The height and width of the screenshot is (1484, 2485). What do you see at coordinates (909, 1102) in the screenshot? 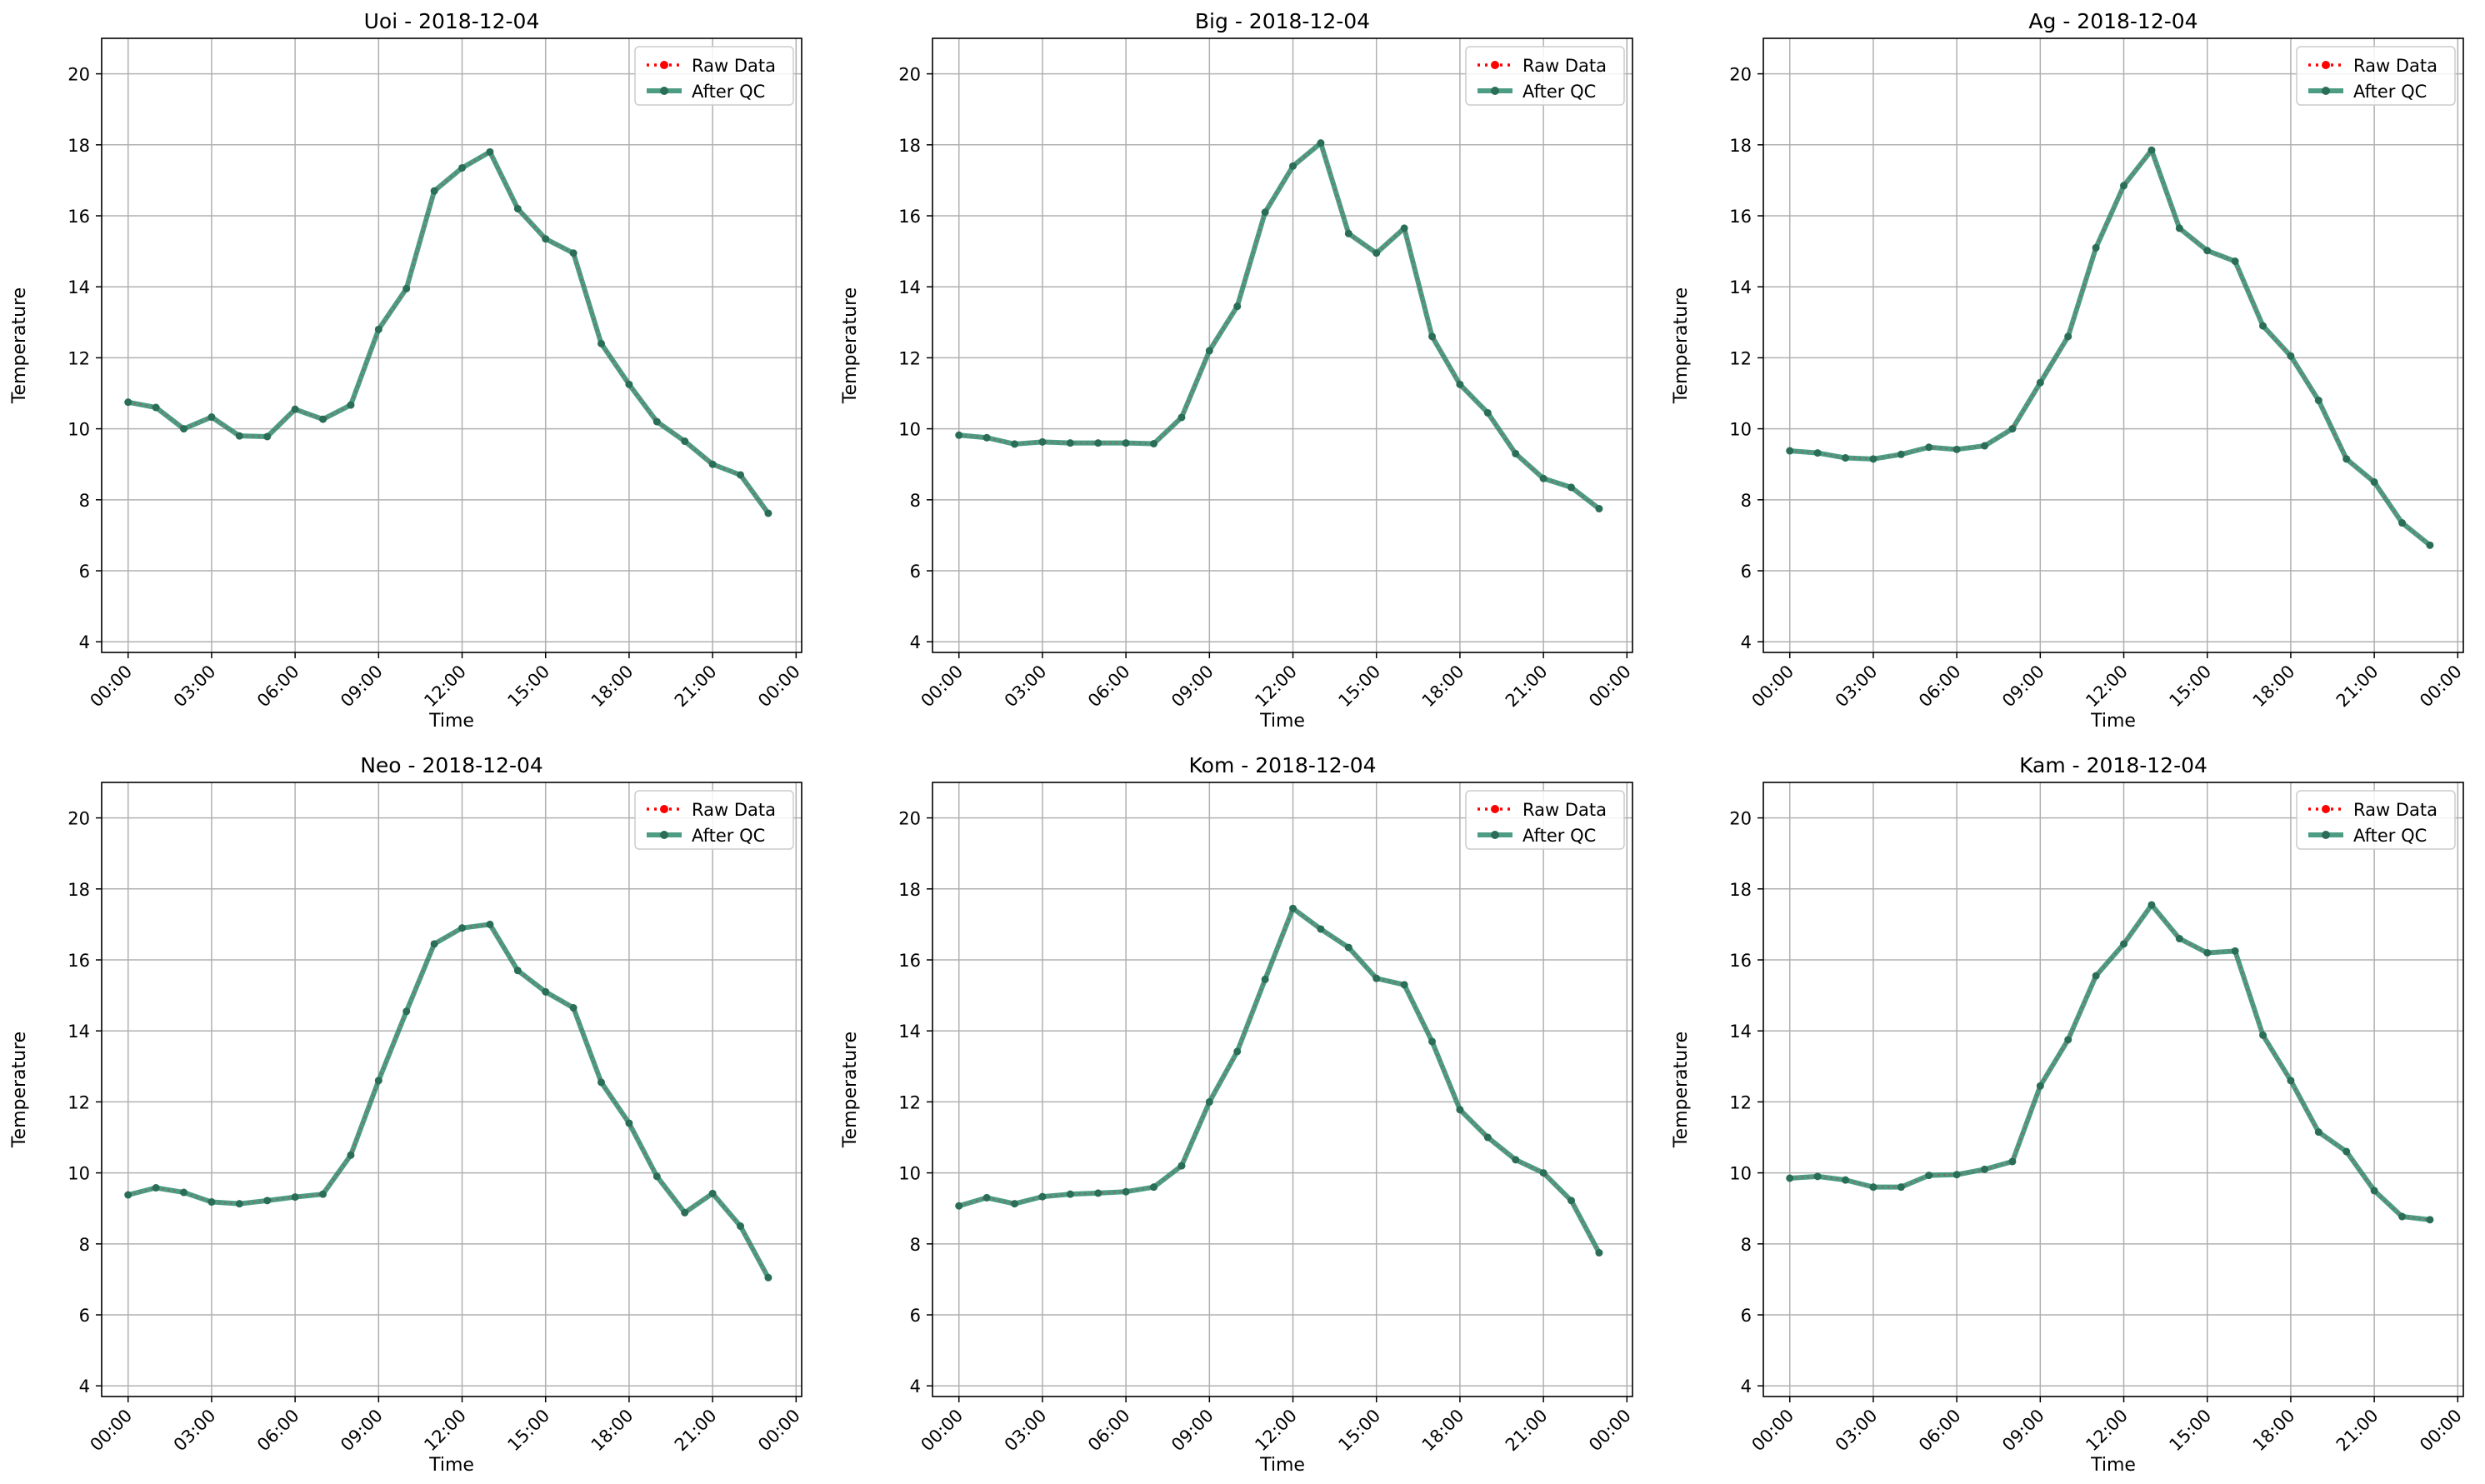
I see `y-tick-label: 12` at bounding box center [909, 1102].